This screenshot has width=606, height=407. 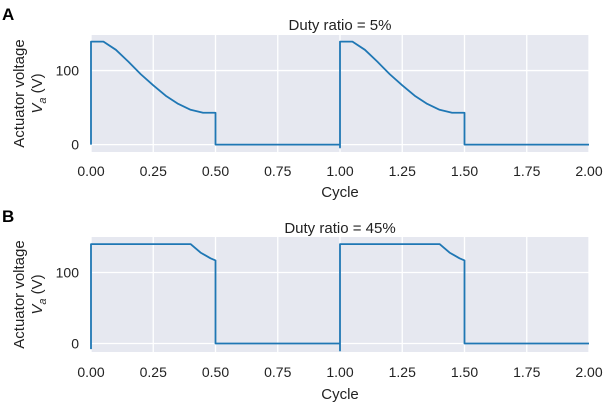 What do you see at coordinates (8, 216) in the screenshot?
I see `panel-letter: B` at bounding box center [8, 216].